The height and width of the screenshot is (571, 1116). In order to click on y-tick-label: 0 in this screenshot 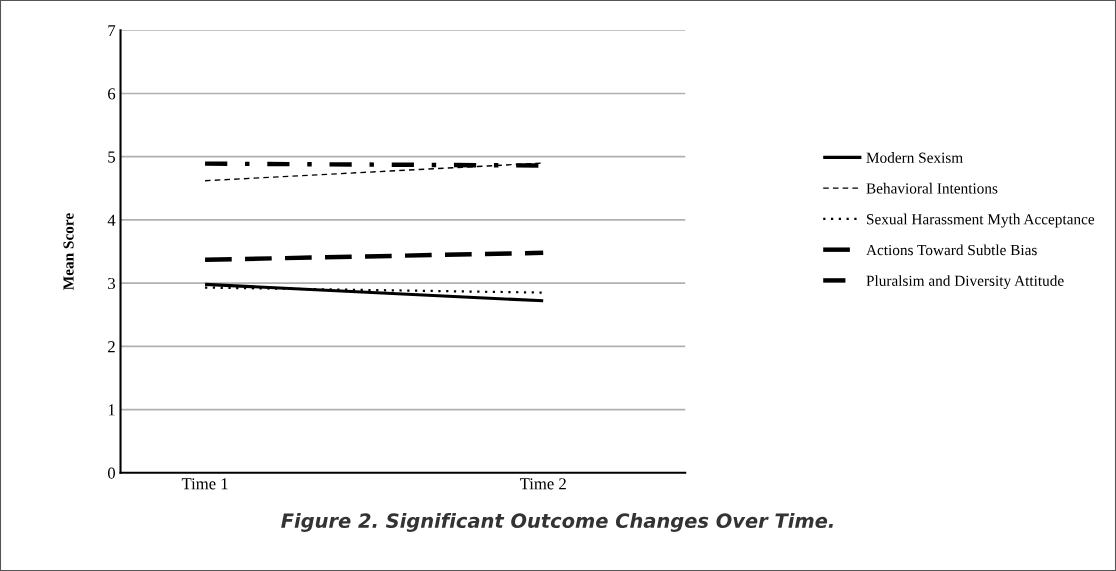, I will do `click(111, 473)`.